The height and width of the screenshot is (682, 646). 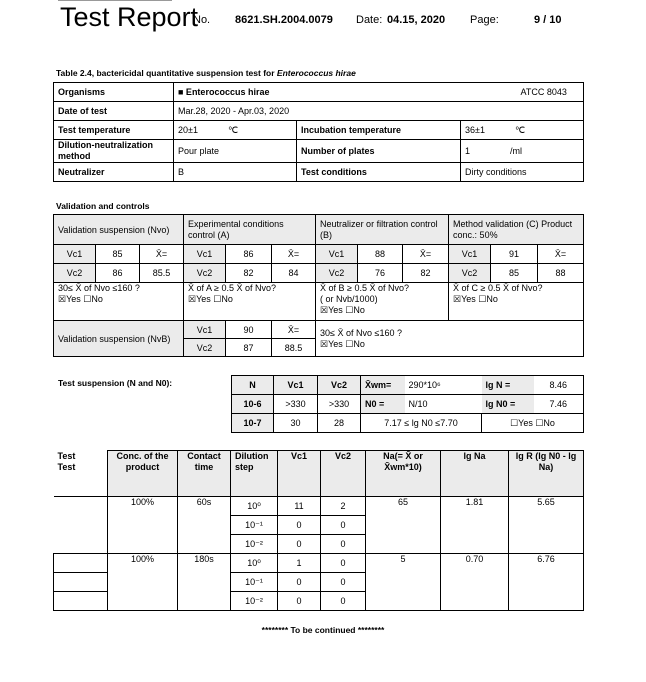 What do you see at coordinates (546, 473) in the screenshot?
I see `lgr-header: lg R (lg N0 - lg Na)` at bounding box center [546, 473].